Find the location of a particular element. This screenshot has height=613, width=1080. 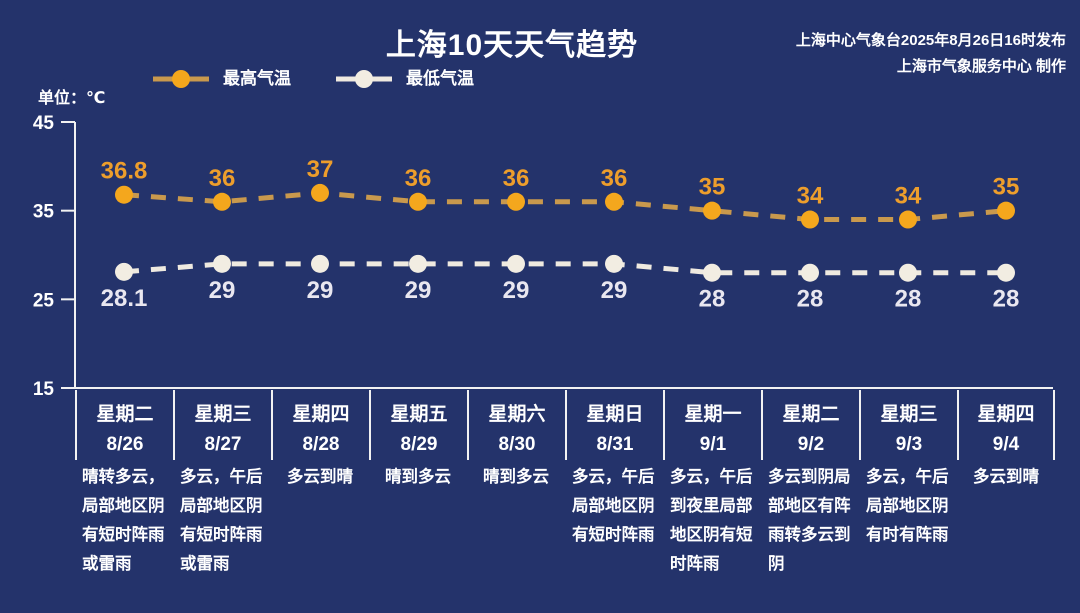

weather-description: 多云，午后局部地区阴有短时阵雨或雷雨 is located at coordinates (221, 520).